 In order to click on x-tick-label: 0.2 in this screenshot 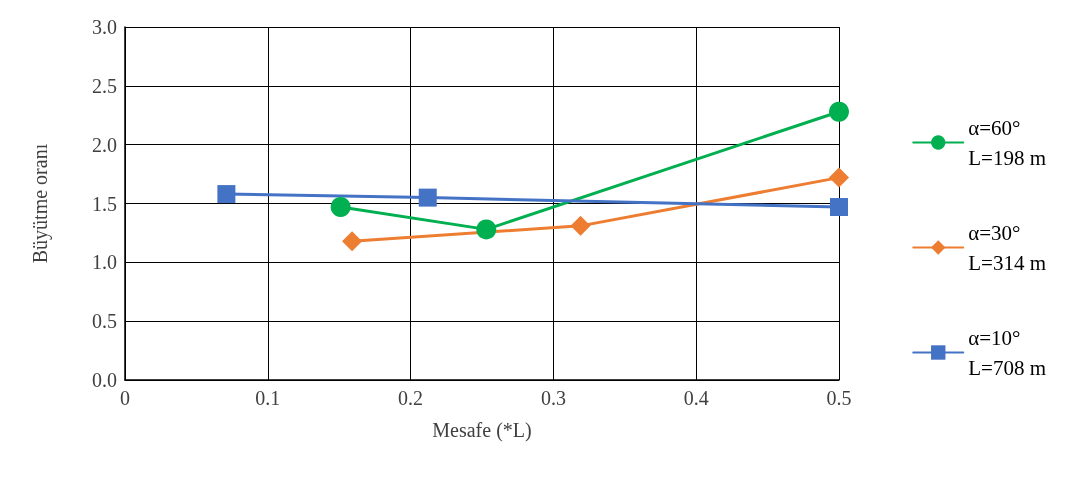, I will do `click(411, 398)`.